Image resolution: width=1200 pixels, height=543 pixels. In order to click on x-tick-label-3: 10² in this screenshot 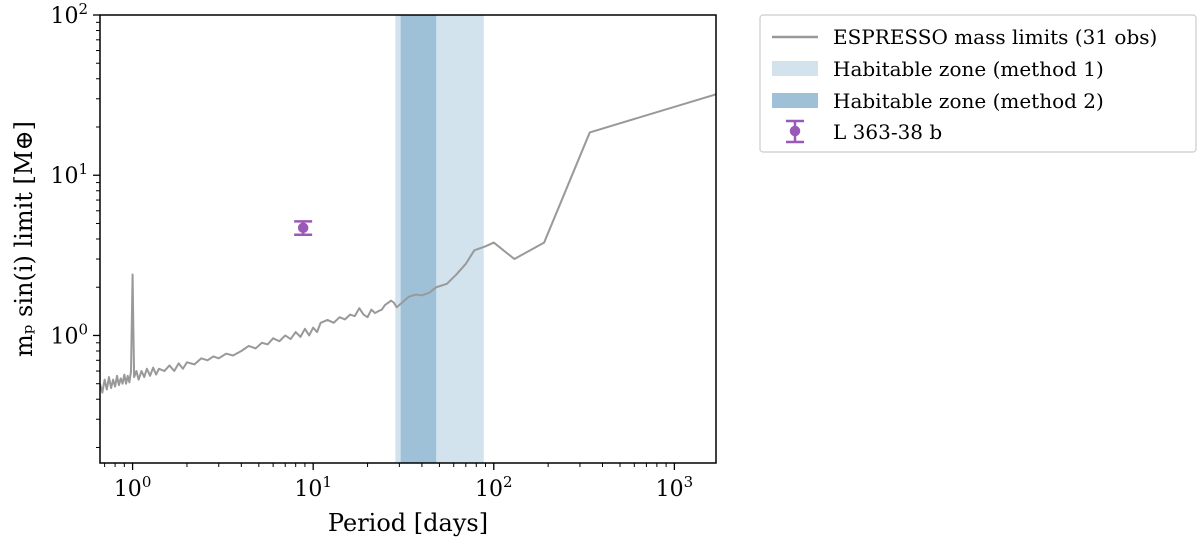, I will do `click(494, 487)`.